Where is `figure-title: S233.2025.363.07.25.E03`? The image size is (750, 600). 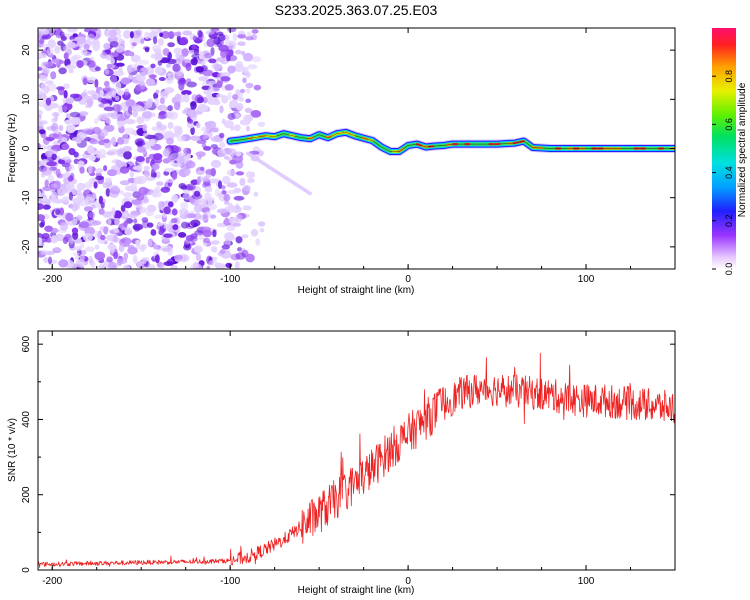 figure-title: S233.2025.363.07.25.E03 is located at coordinates (356, 10).